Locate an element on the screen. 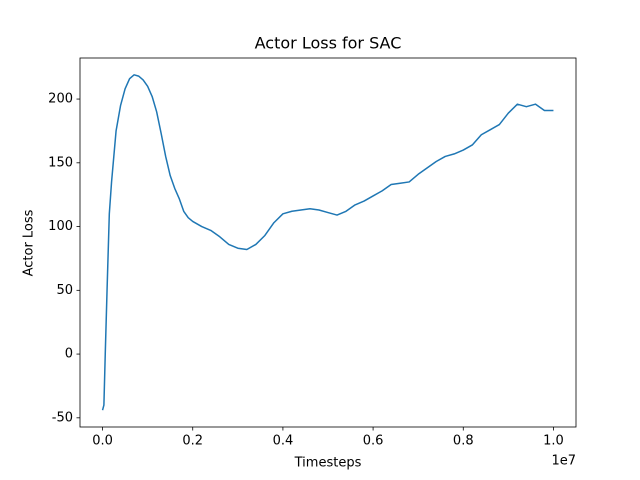 The image size is (640, 480). y-axis-label: Actor Loss is located at coordinates (29, 242).